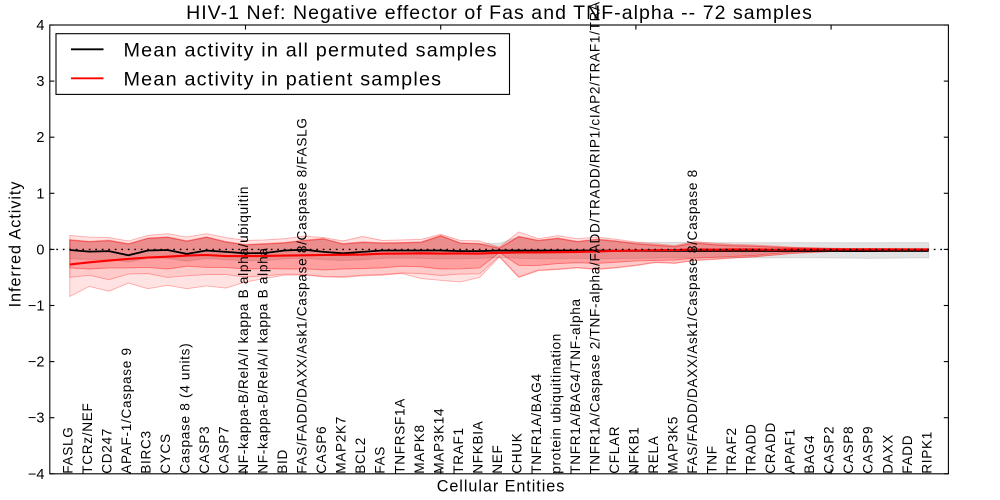 Image resolution: width=1000 pixels, height=500 pixels. What do you see at coordinates (204, 450) in the screenshot?
I see `svg-text: CASP3` at bounding box center [204, 450].